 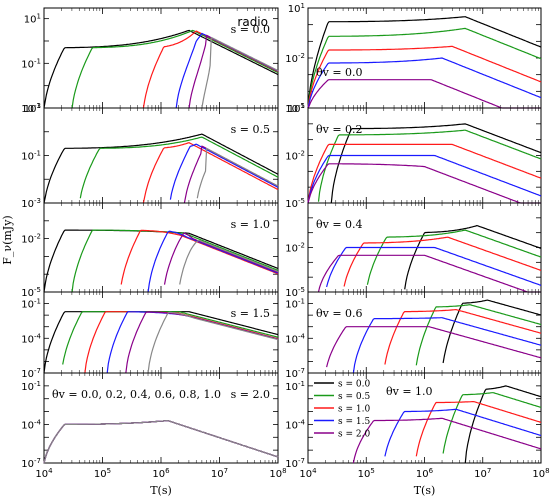 I want to click on panel-annotation: s = 0.5, so click(x=250, y=129).